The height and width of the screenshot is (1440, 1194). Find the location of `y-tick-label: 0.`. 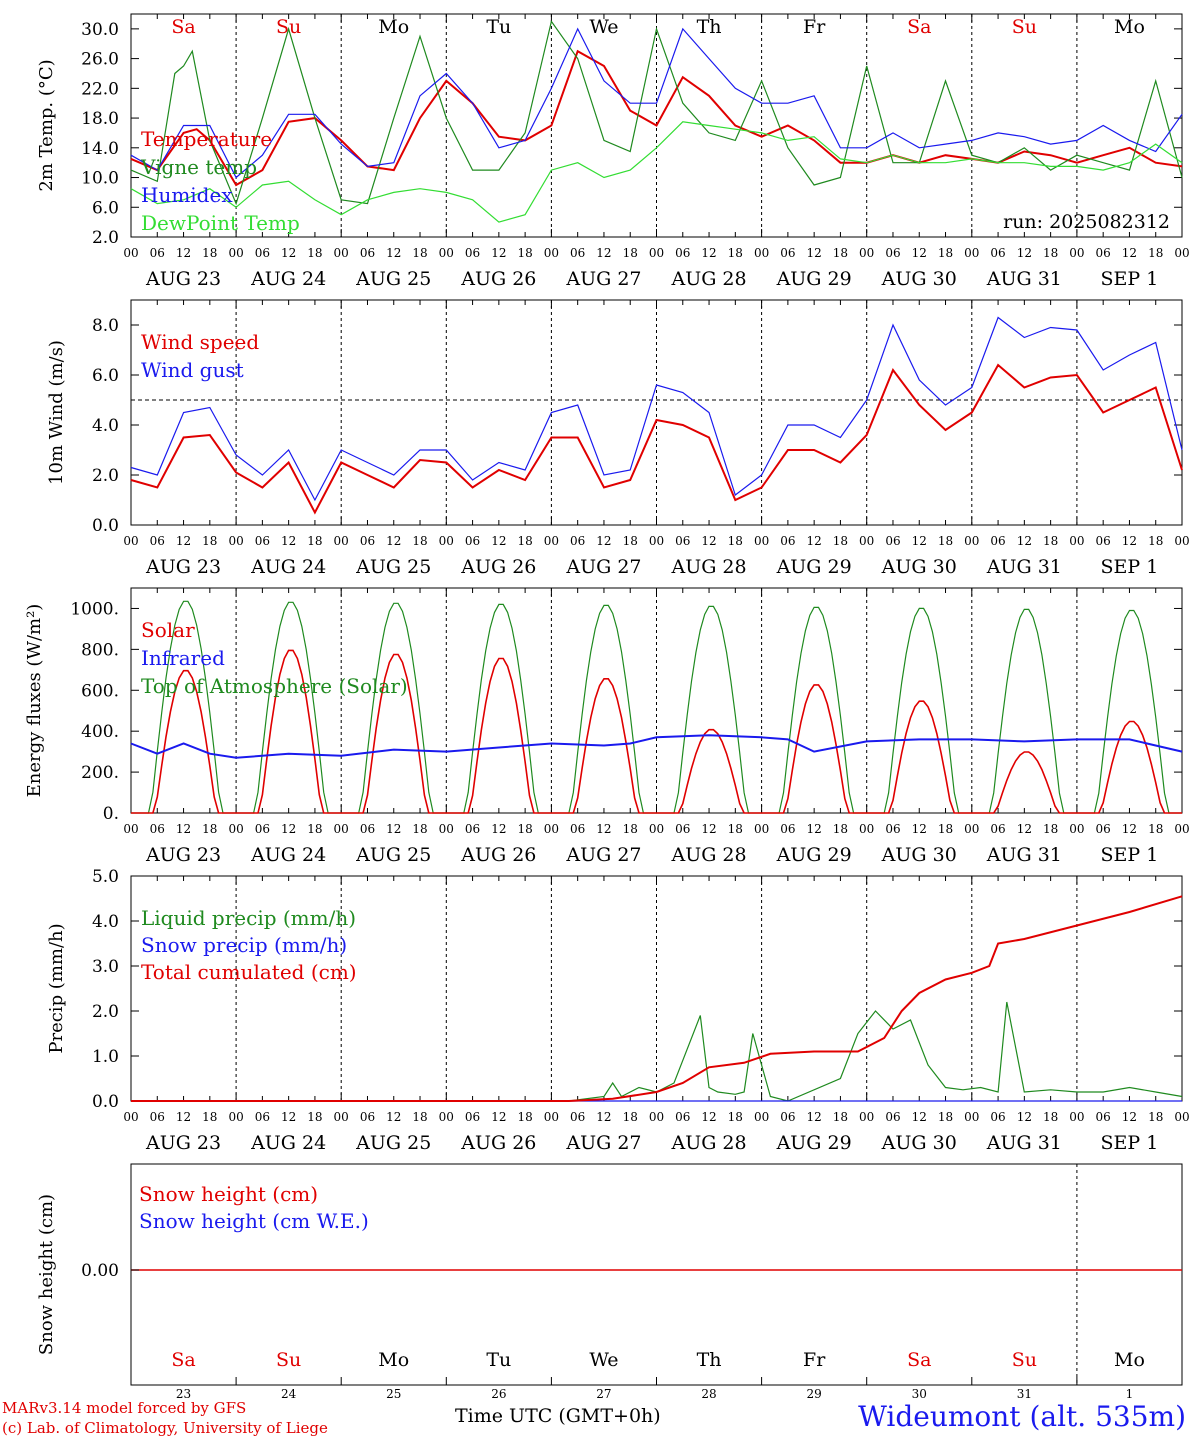

y-tick-label: 0. is located at coordinates (111, 814).